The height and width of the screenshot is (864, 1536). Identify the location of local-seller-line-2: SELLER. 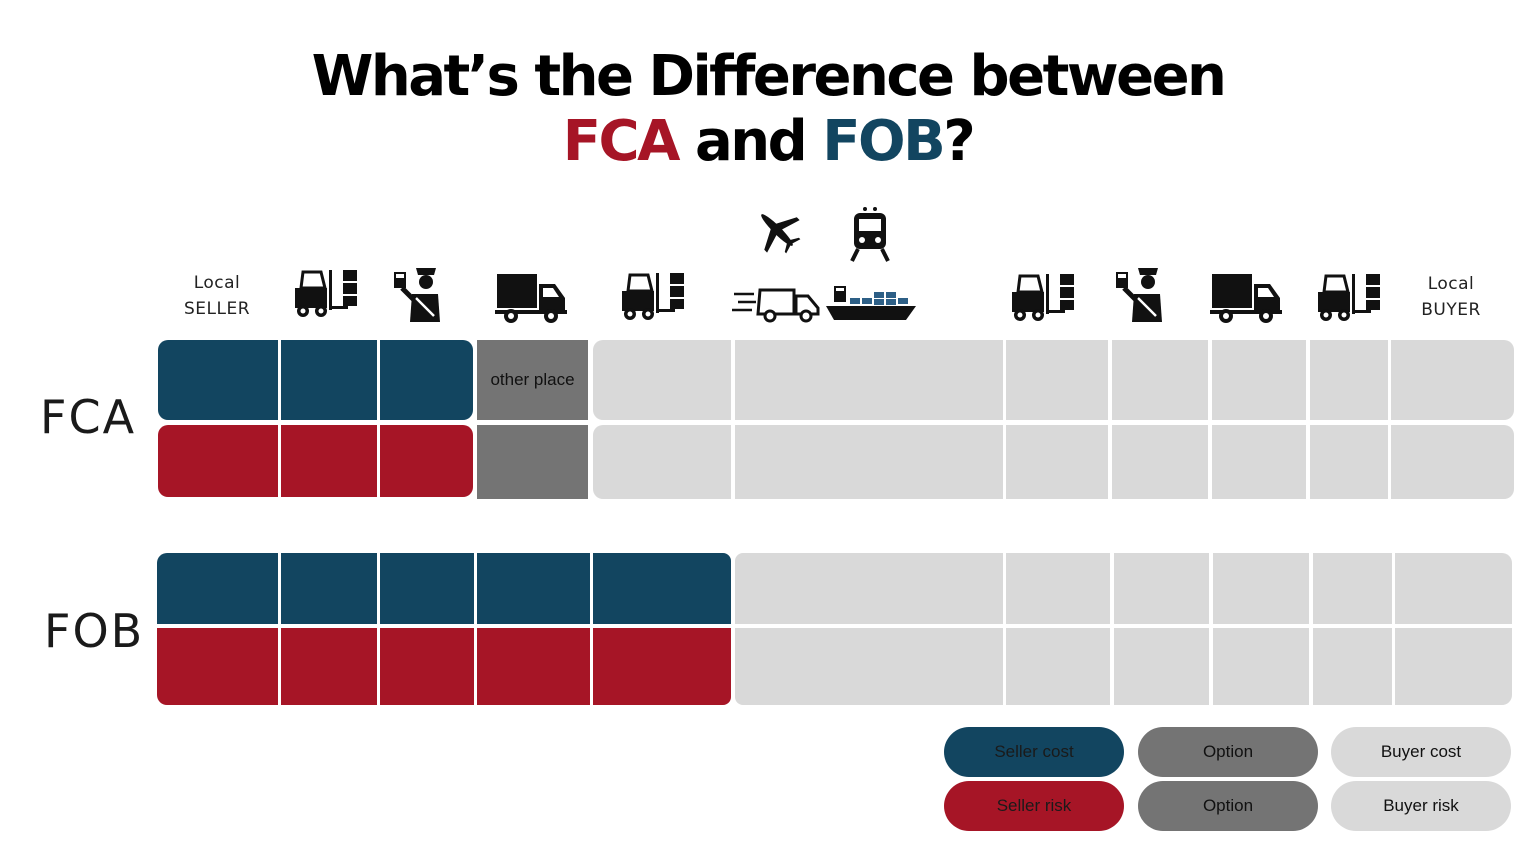
(217, 309).